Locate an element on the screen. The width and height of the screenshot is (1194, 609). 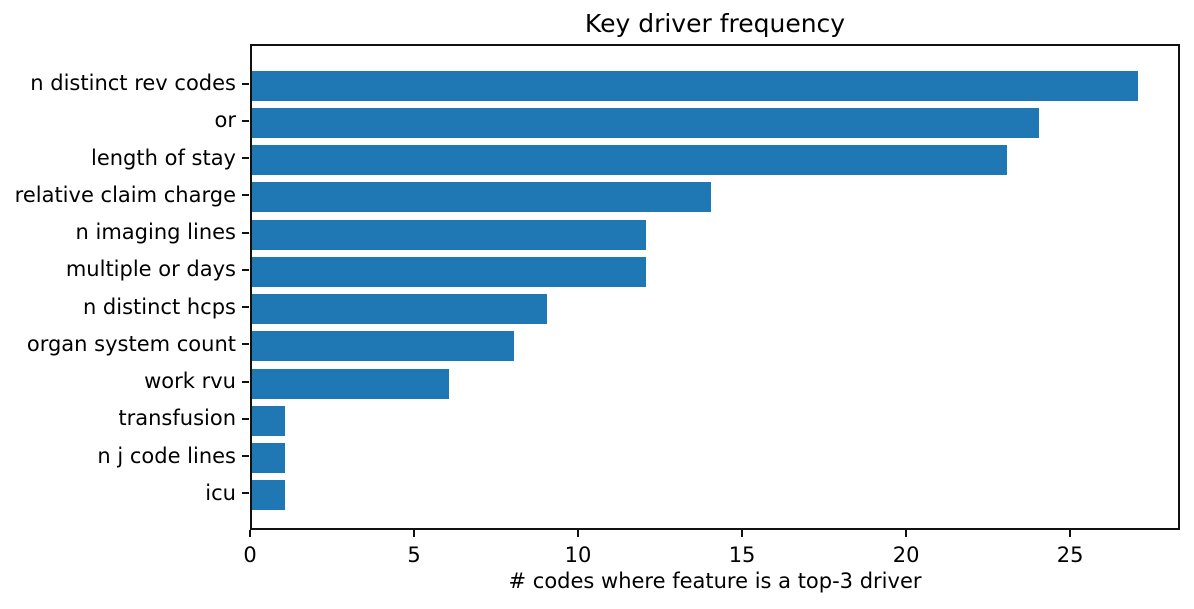
x-tick-label-0: 0 is located at coordinates (250, 555).